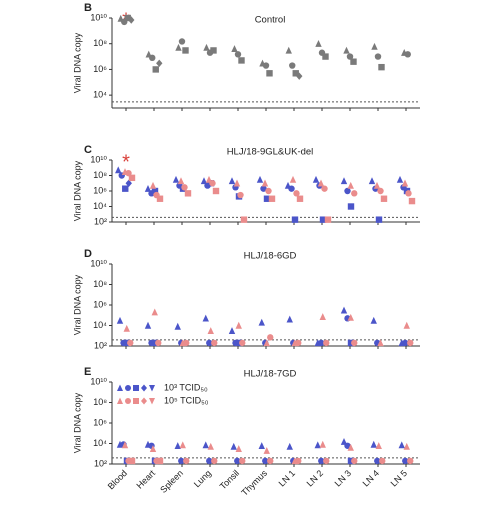 The image size is (498, 507). What do you see at coordinates (88, 8) in the screenshot?
I see `panel-letter: B` at bounding box center [88, 8].